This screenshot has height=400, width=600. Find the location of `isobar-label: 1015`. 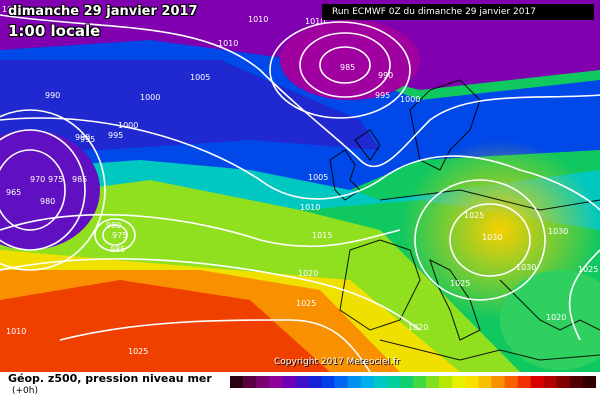

isobar-label: 1015 is located at coordinates (322, 235).